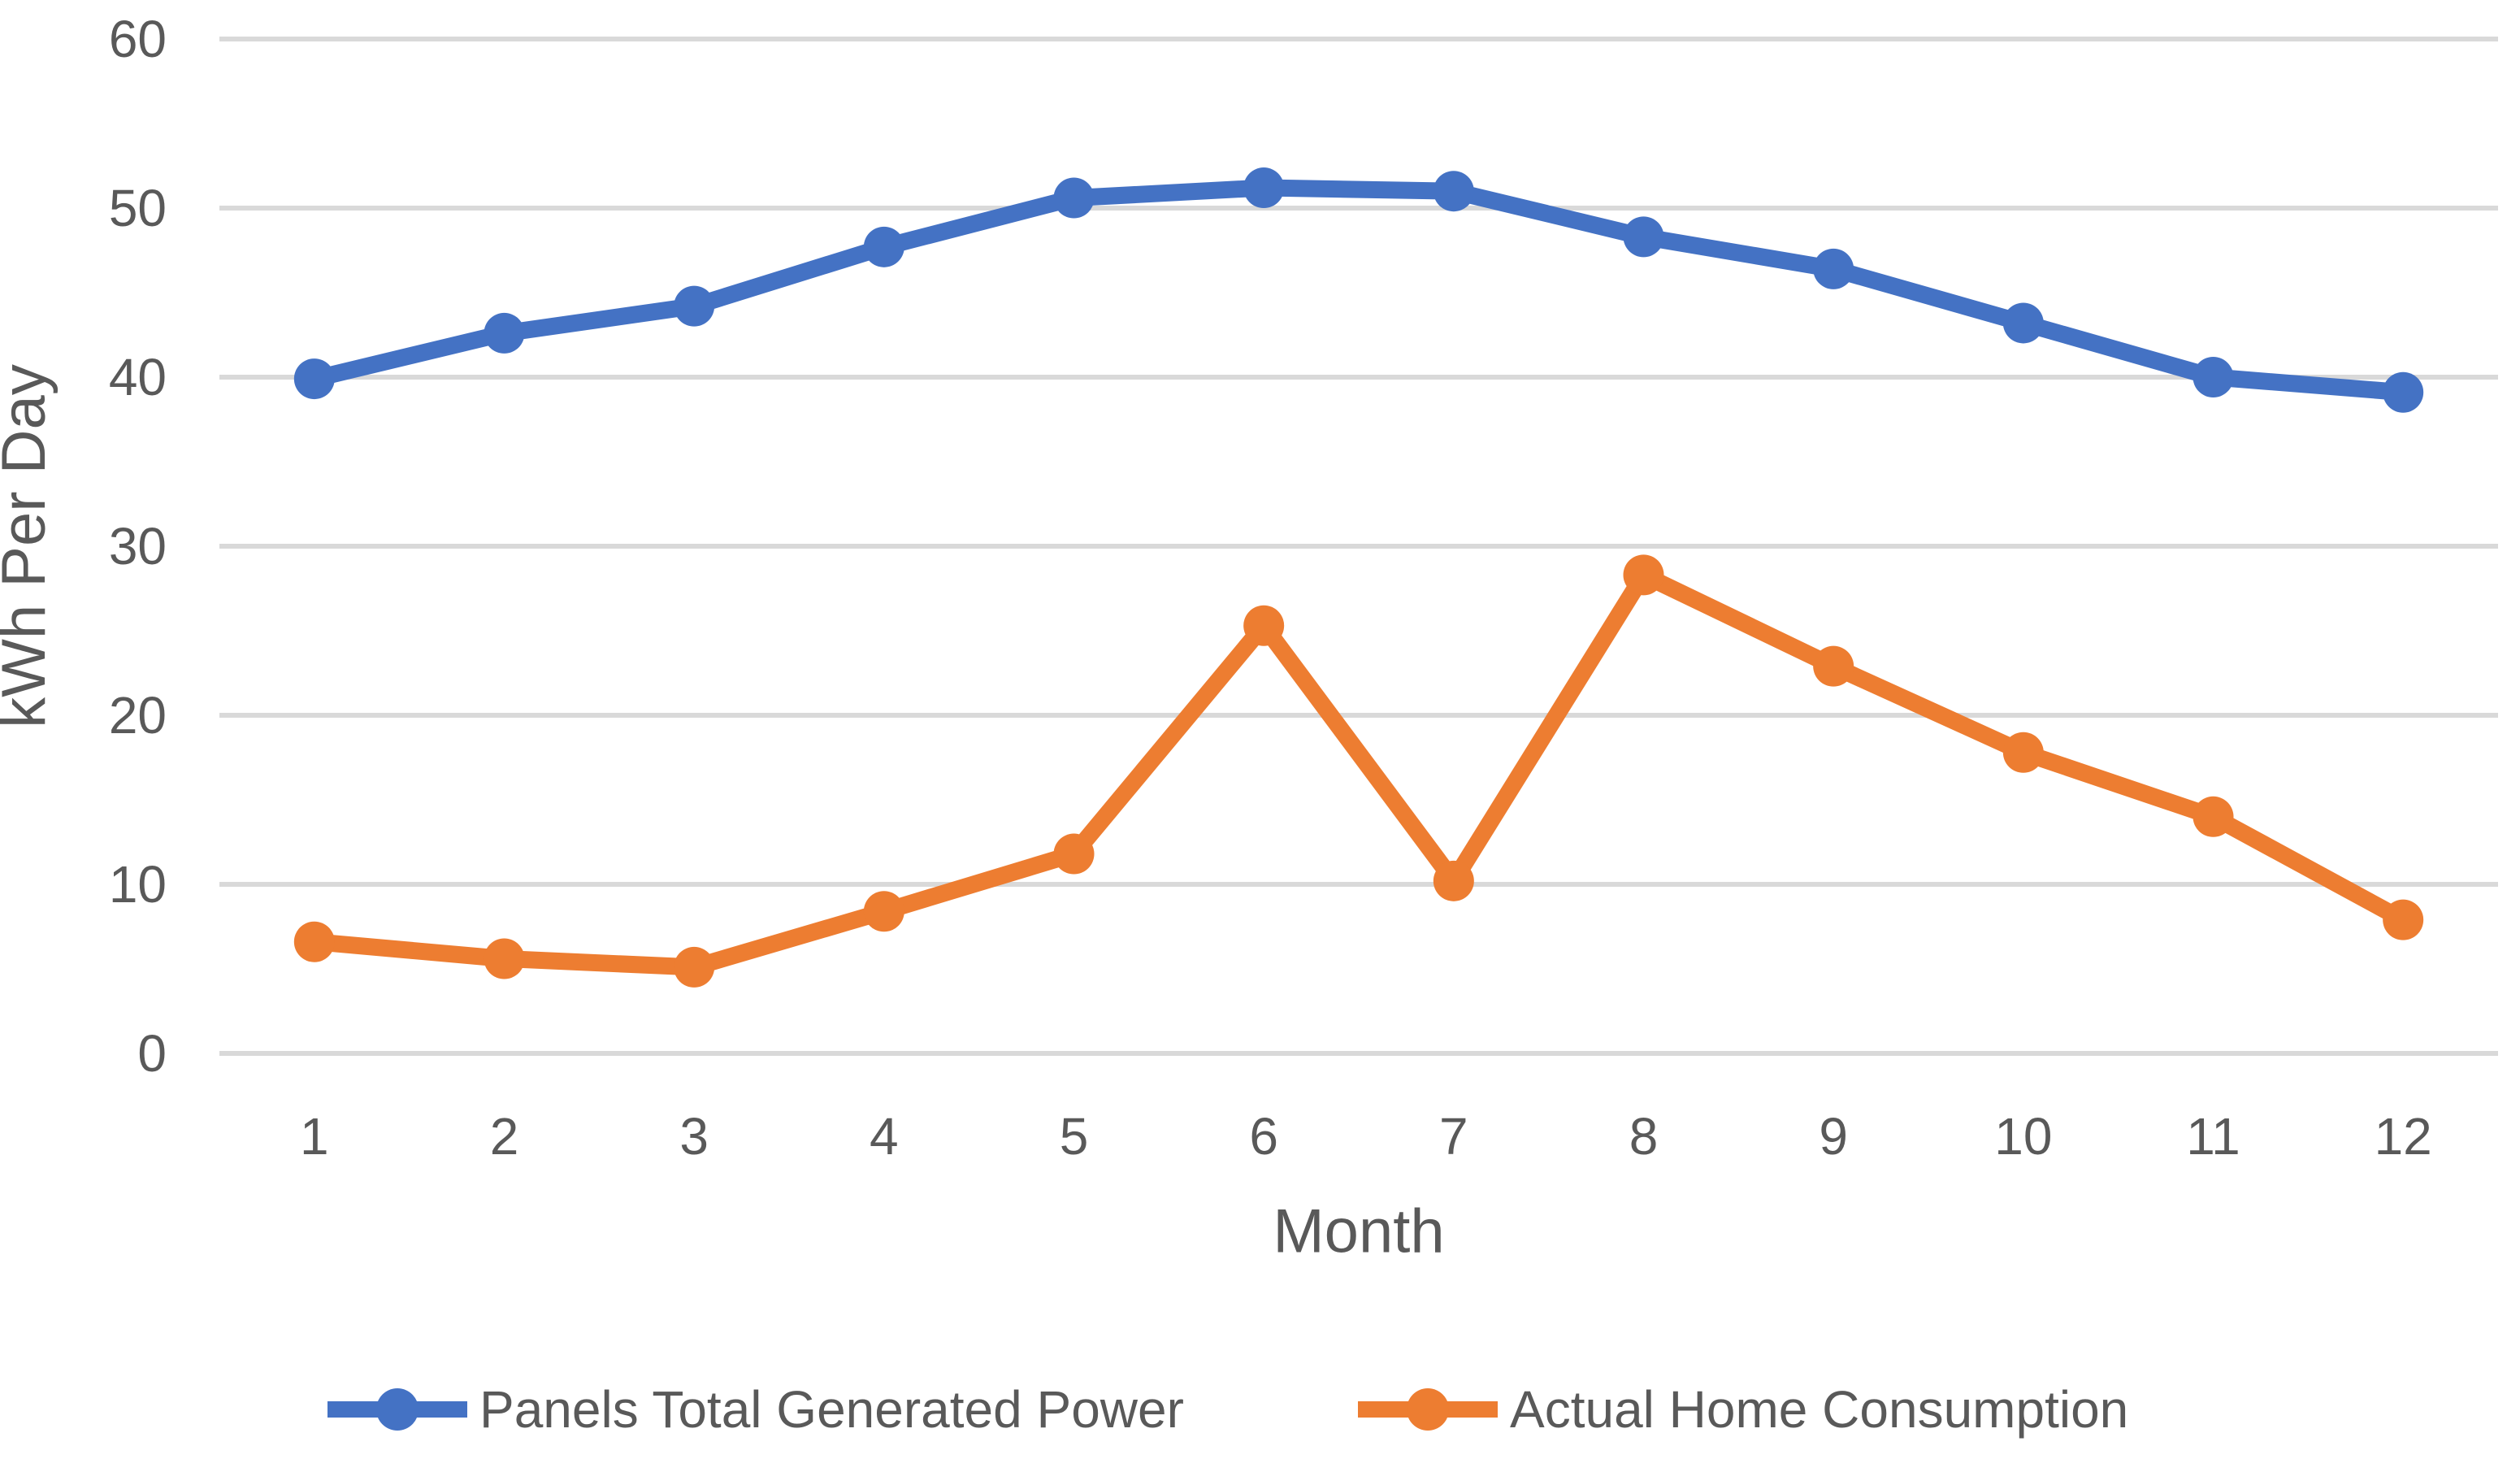 The height and width of the screenshot is (1459, 2520). I want to click on legend-label: Actual Home Consumption, so click(1819, 1409).